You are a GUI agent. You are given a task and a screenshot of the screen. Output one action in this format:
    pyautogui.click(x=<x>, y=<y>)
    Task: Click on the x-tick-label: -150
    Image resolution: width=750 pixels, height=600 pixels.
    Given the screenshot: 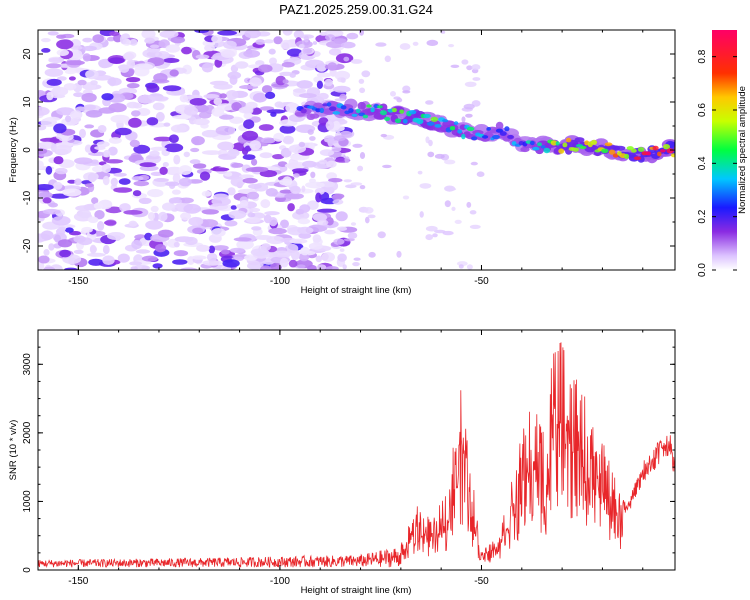 What is the action you would take?
    pyautogui.click(x=78, y=281)
    